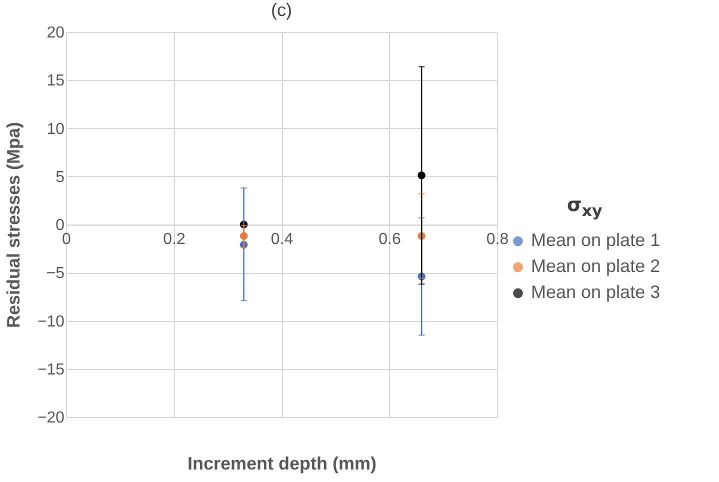 Image resolution: width=719 pixels, height=482 pixels. What do you see at coordinates (51, 369) in the screenshot?
I see `y-tick-label: −15` at bounding box center [51, 369].